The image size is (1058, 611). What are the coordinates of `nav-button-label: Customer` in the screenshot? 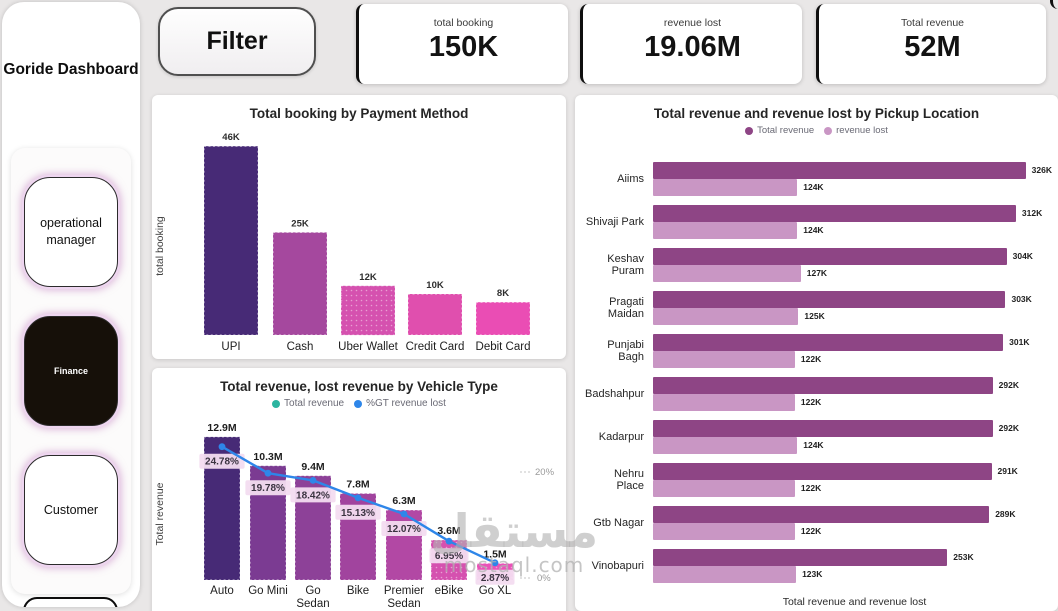 It's located at (71, 509).